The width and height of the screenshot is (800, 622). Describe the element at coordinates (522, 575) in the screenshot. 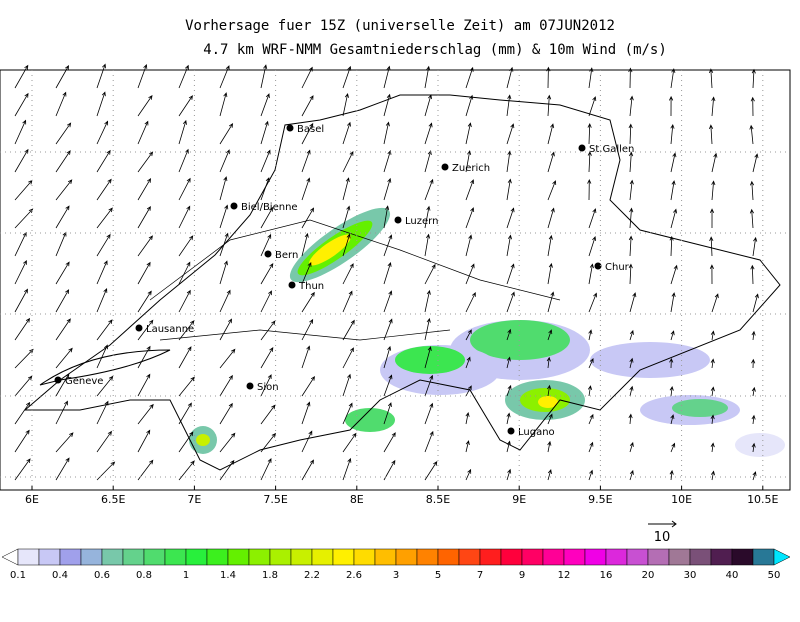

I see `colorbar-label: 9` at that location.